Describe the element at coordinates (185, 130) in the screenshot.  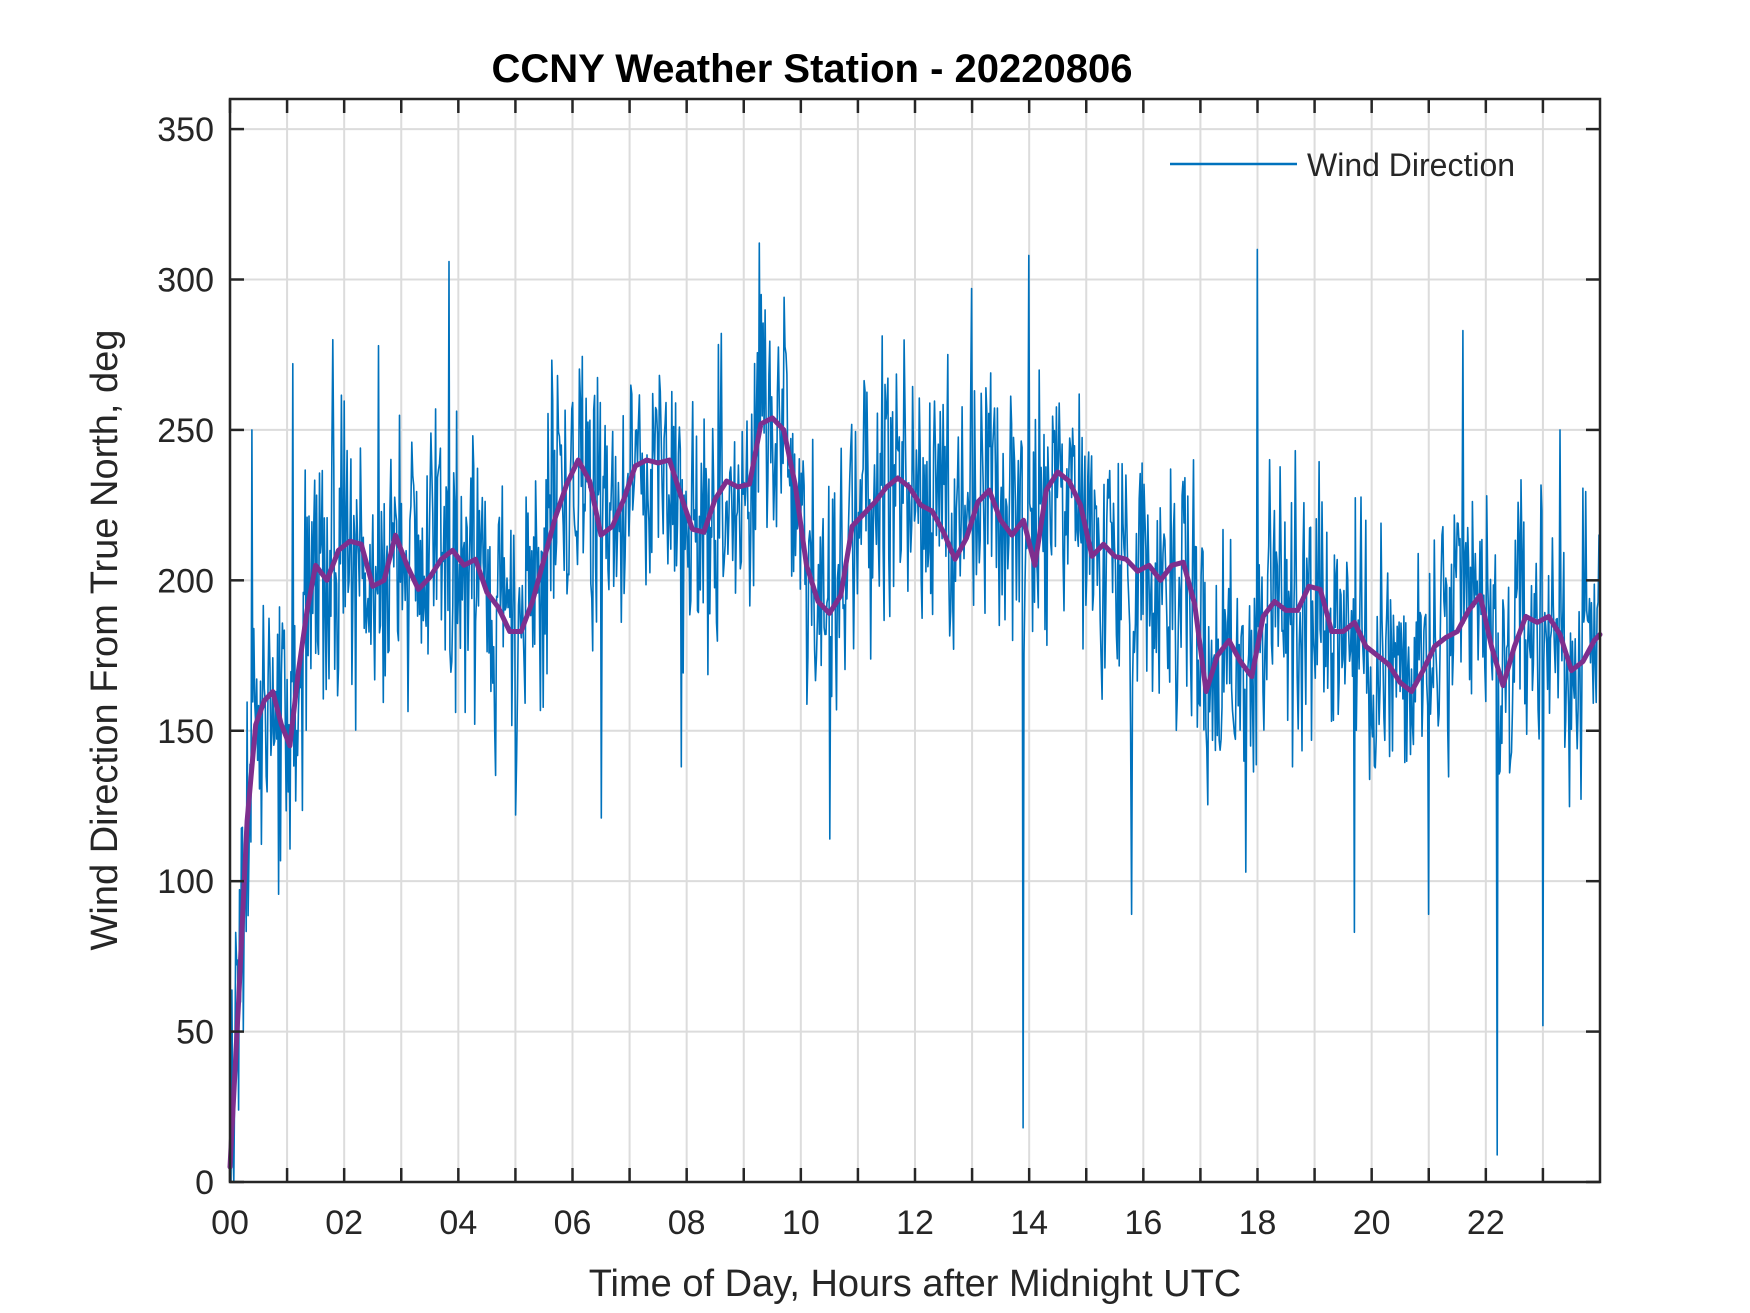
I see `y-tick-label: 350` at that location.